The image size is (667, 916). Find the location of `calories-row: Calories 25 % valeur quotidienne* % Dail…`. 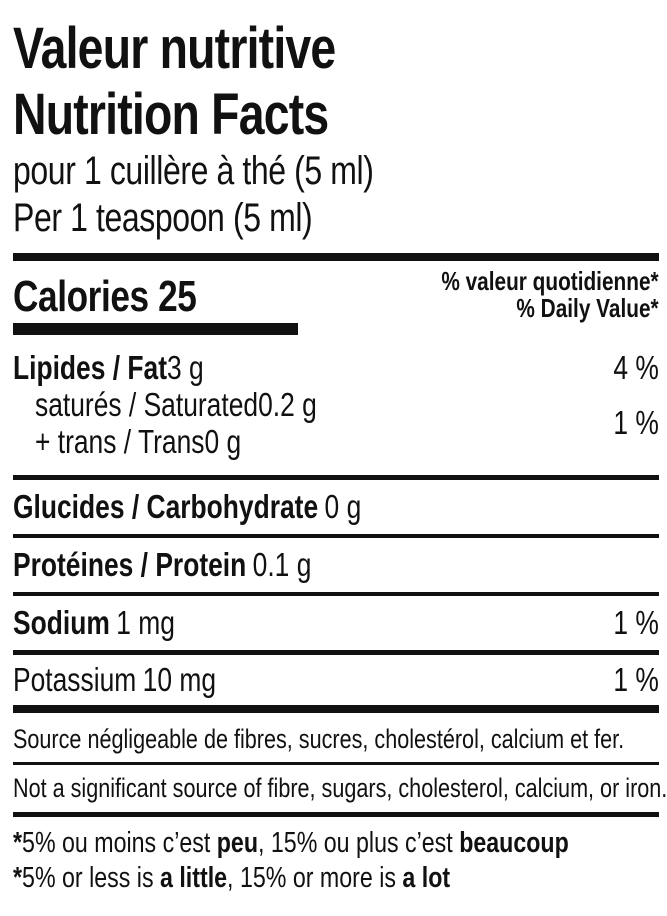

calories-row: Calories 25 % valeur quotidienne* % Dail… is located at coordinates (336, 292).